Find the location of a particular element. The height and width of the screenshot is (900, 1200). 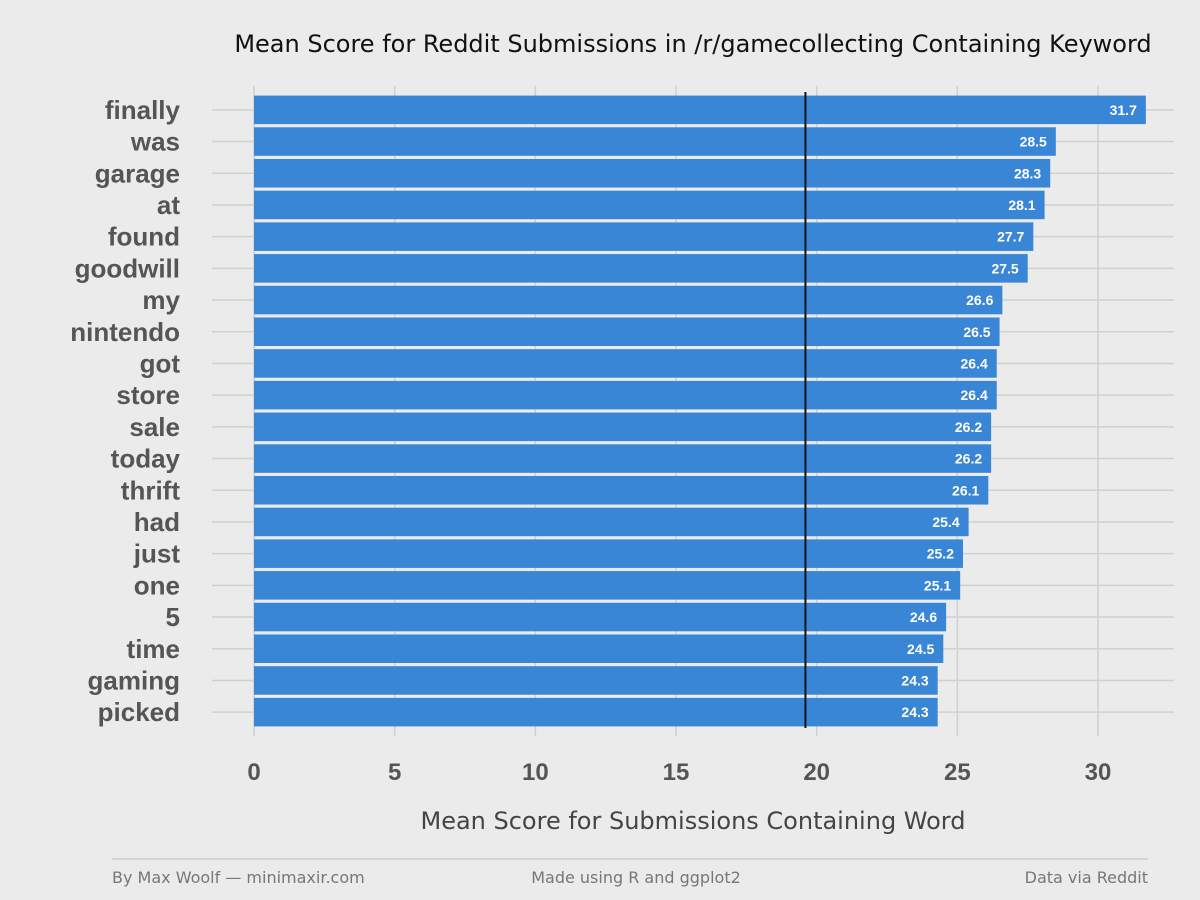

x-tick-label: 30 is located at coordinates (1098, 772).